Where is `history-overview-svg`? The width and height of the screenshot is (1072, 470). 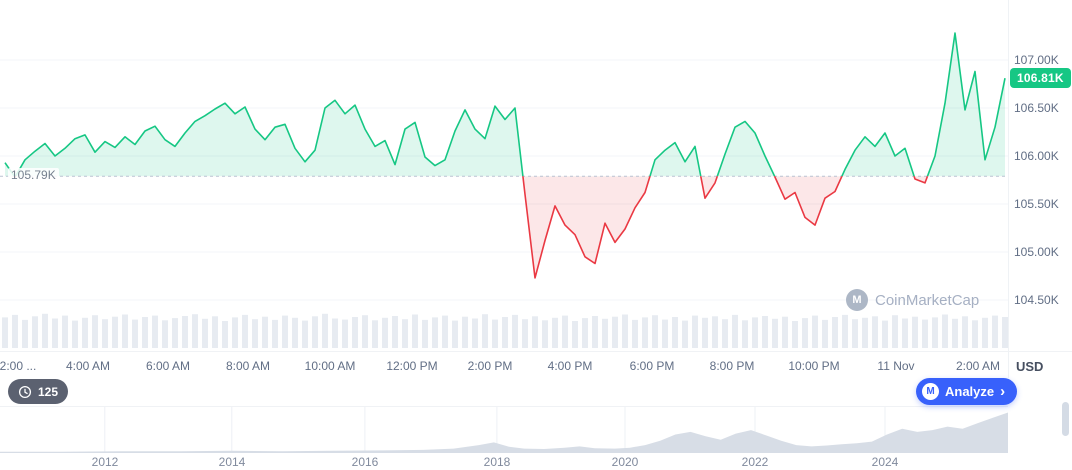
history-overview-svg is located at coordinates (504, 430).